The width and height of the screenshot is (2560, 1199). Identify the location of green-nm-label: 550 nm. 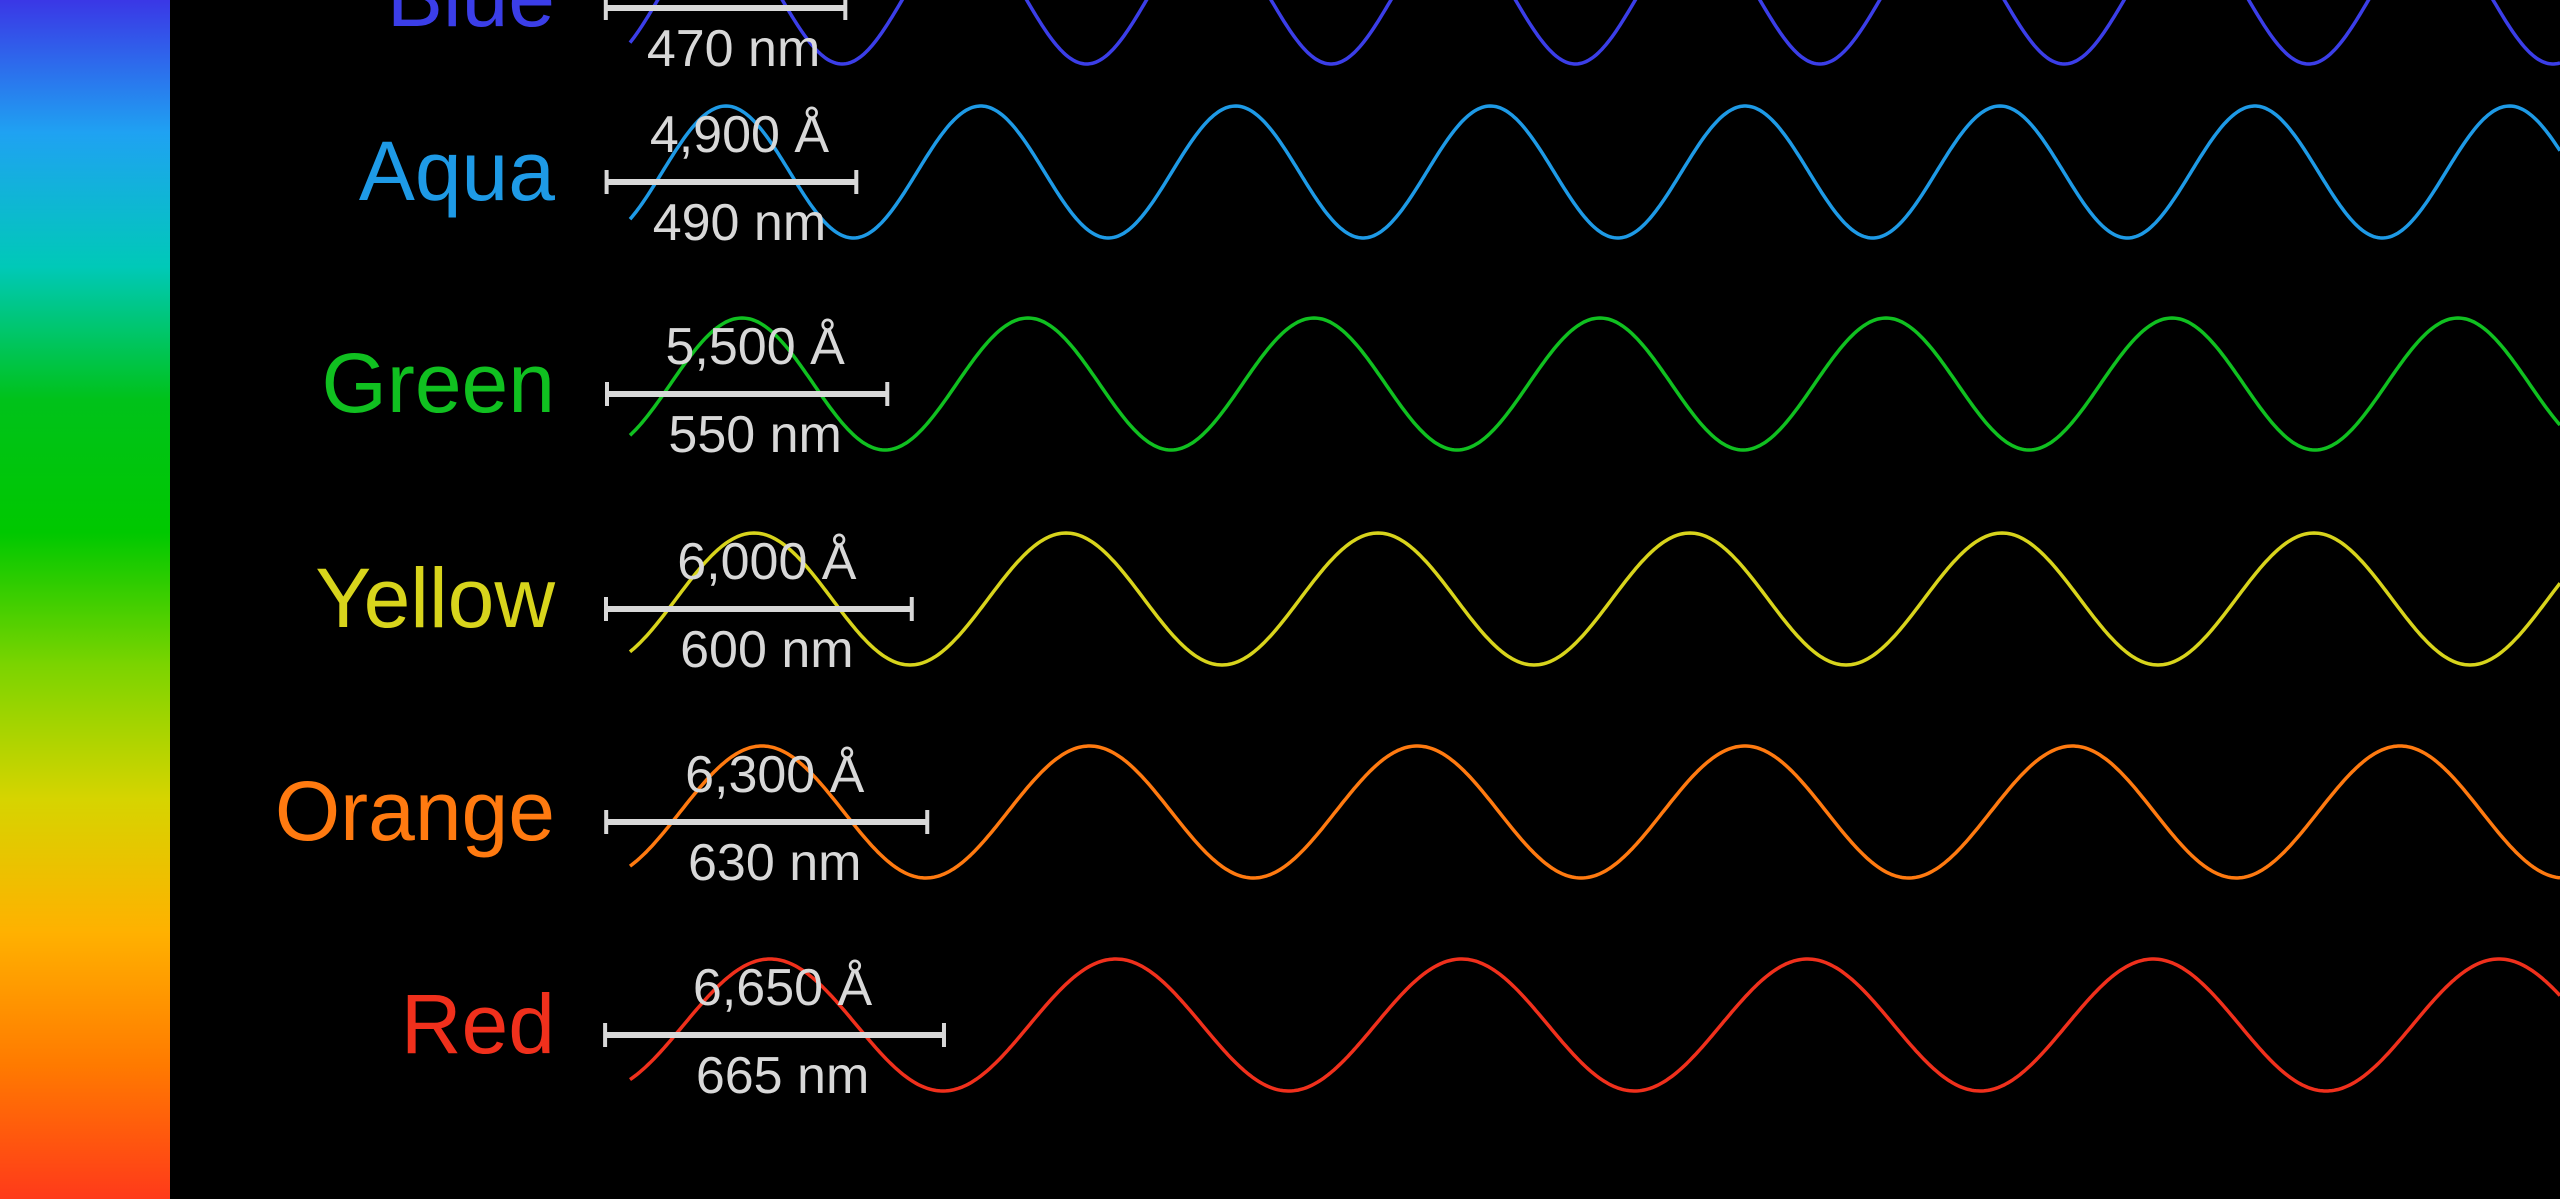
(754, 435).